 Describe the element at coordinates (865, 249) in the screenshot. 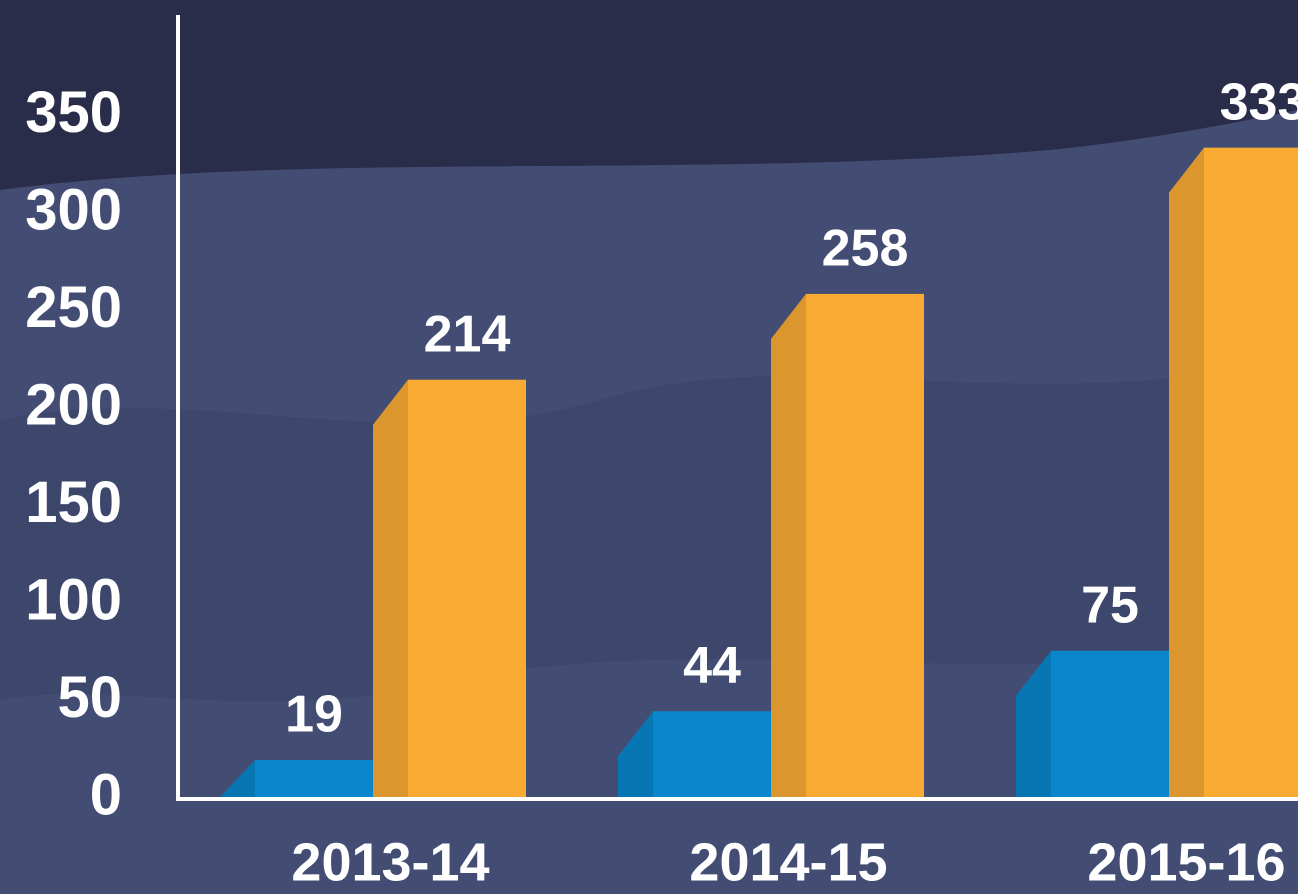

I see `value-label: 258` at that location.